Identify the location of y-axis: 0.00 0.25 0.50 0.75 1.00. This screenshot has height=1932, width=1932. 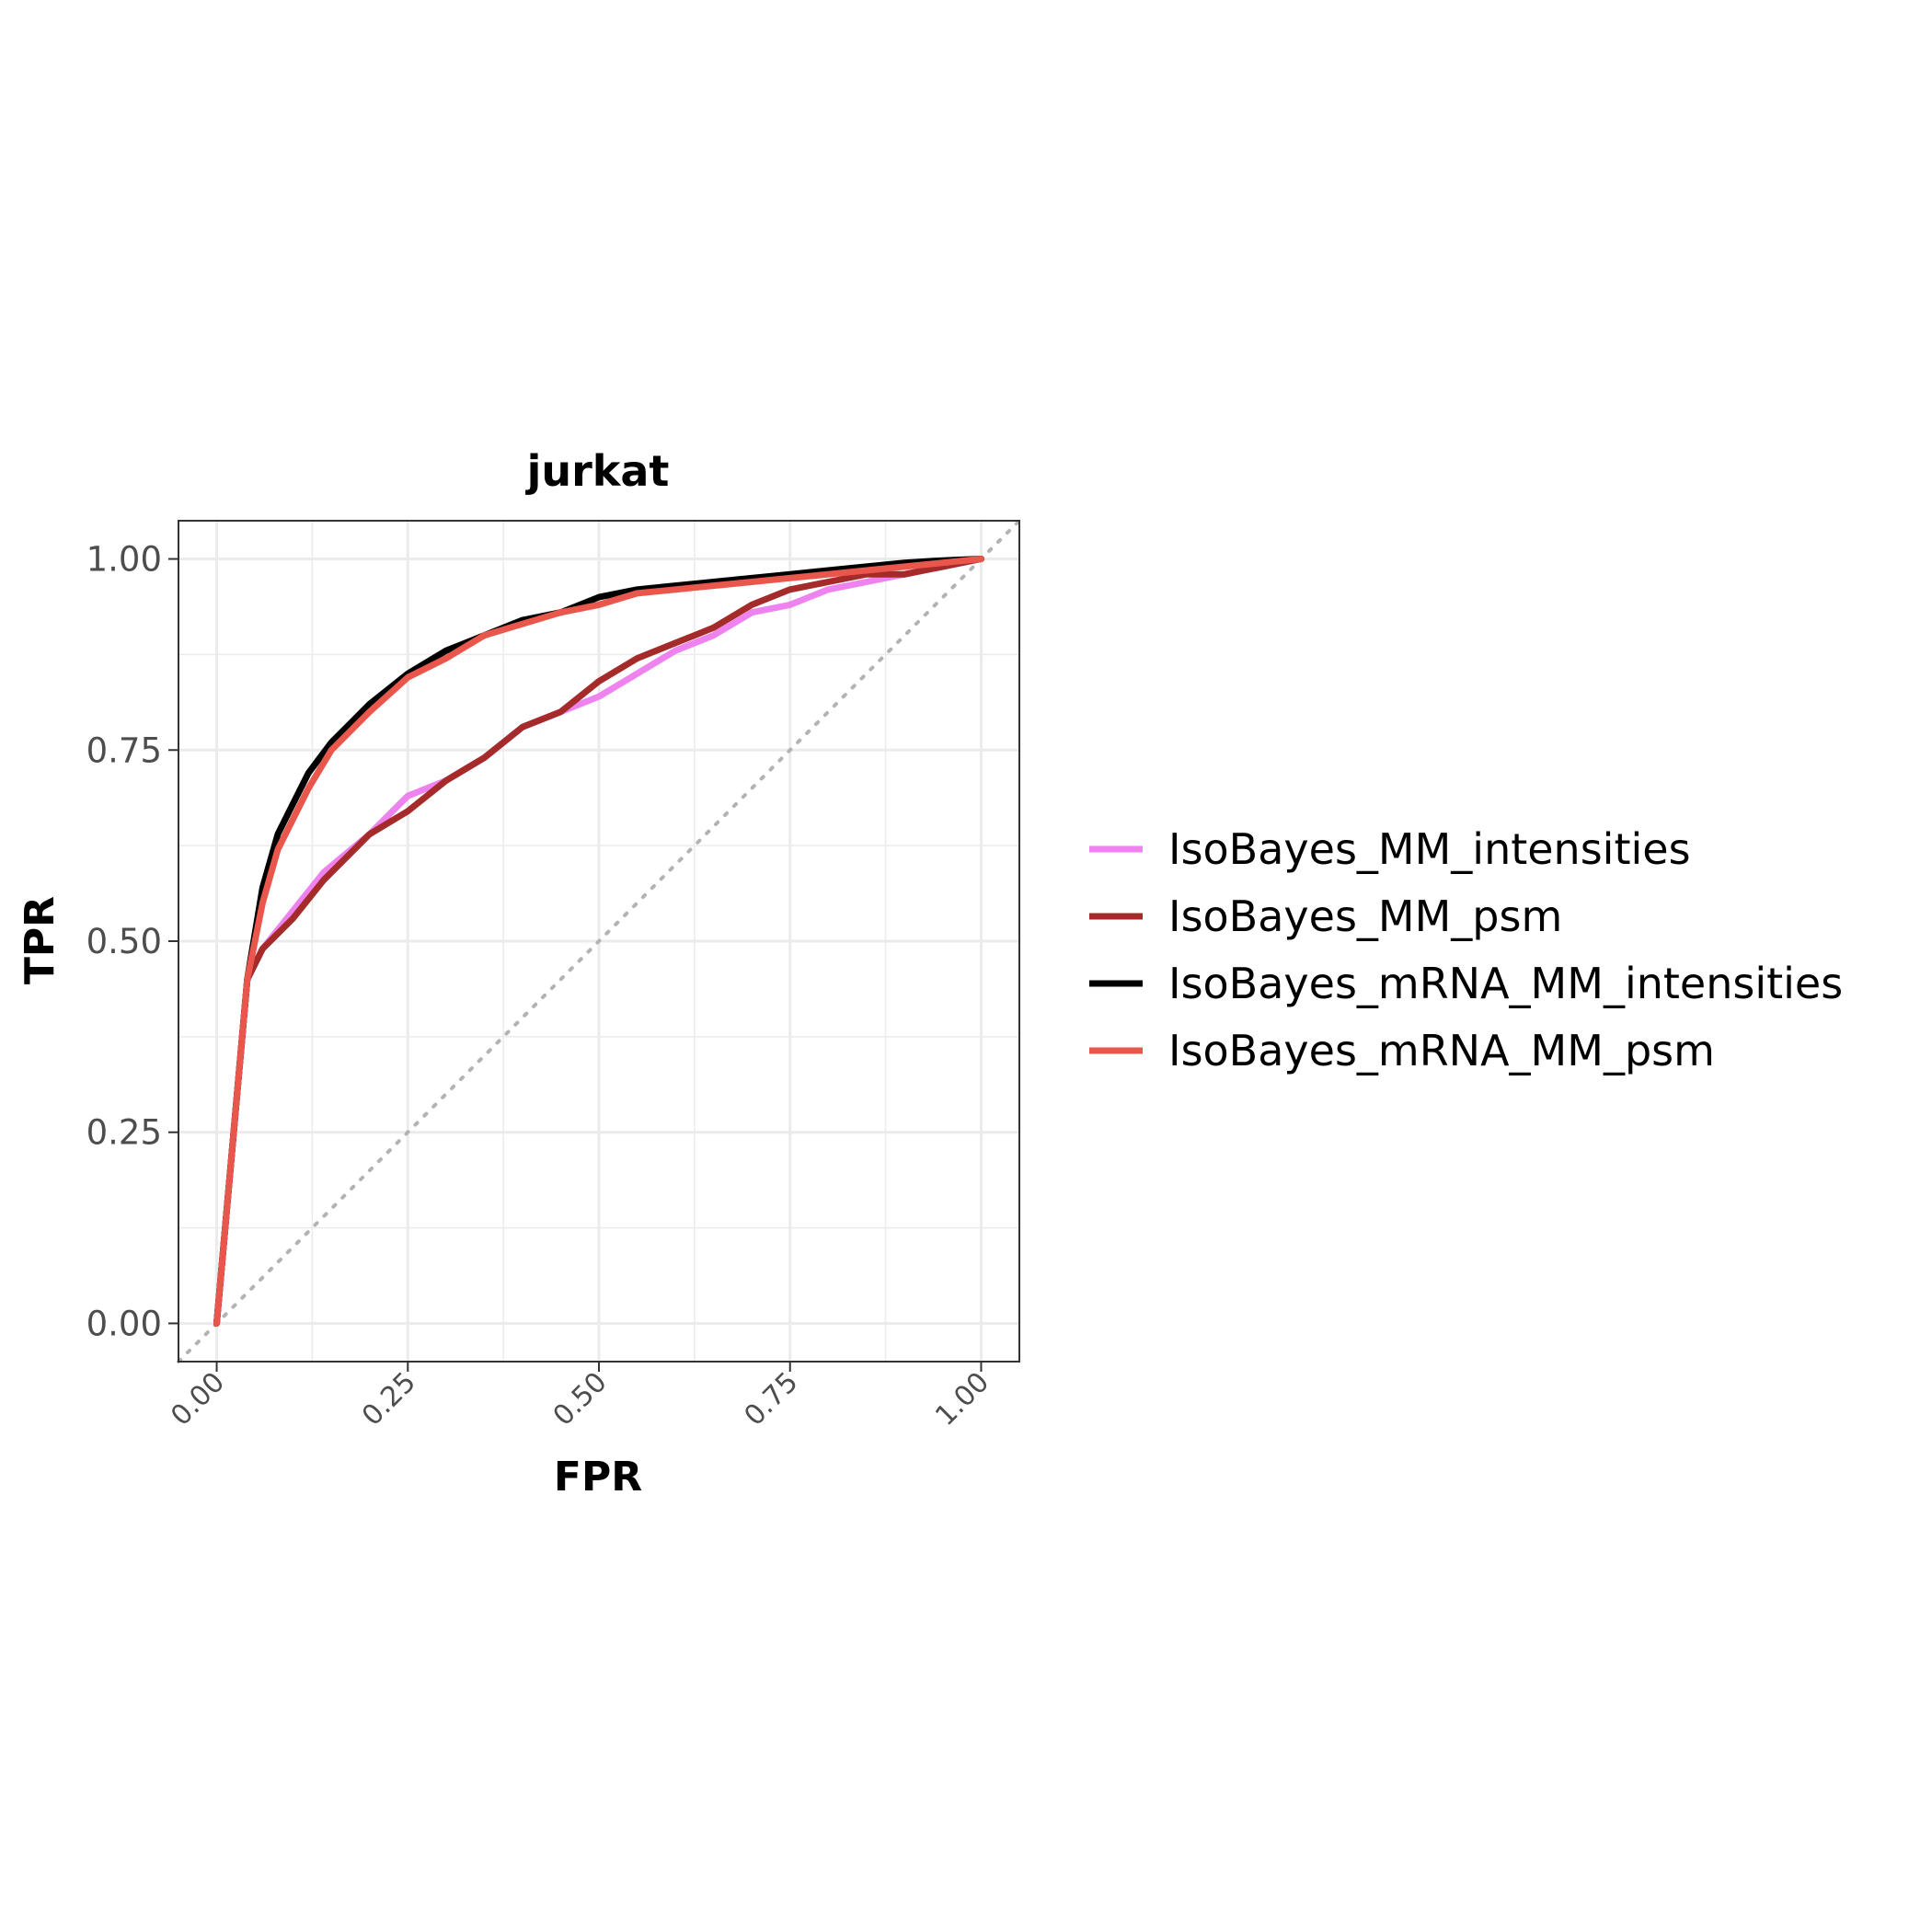
(132, 941).